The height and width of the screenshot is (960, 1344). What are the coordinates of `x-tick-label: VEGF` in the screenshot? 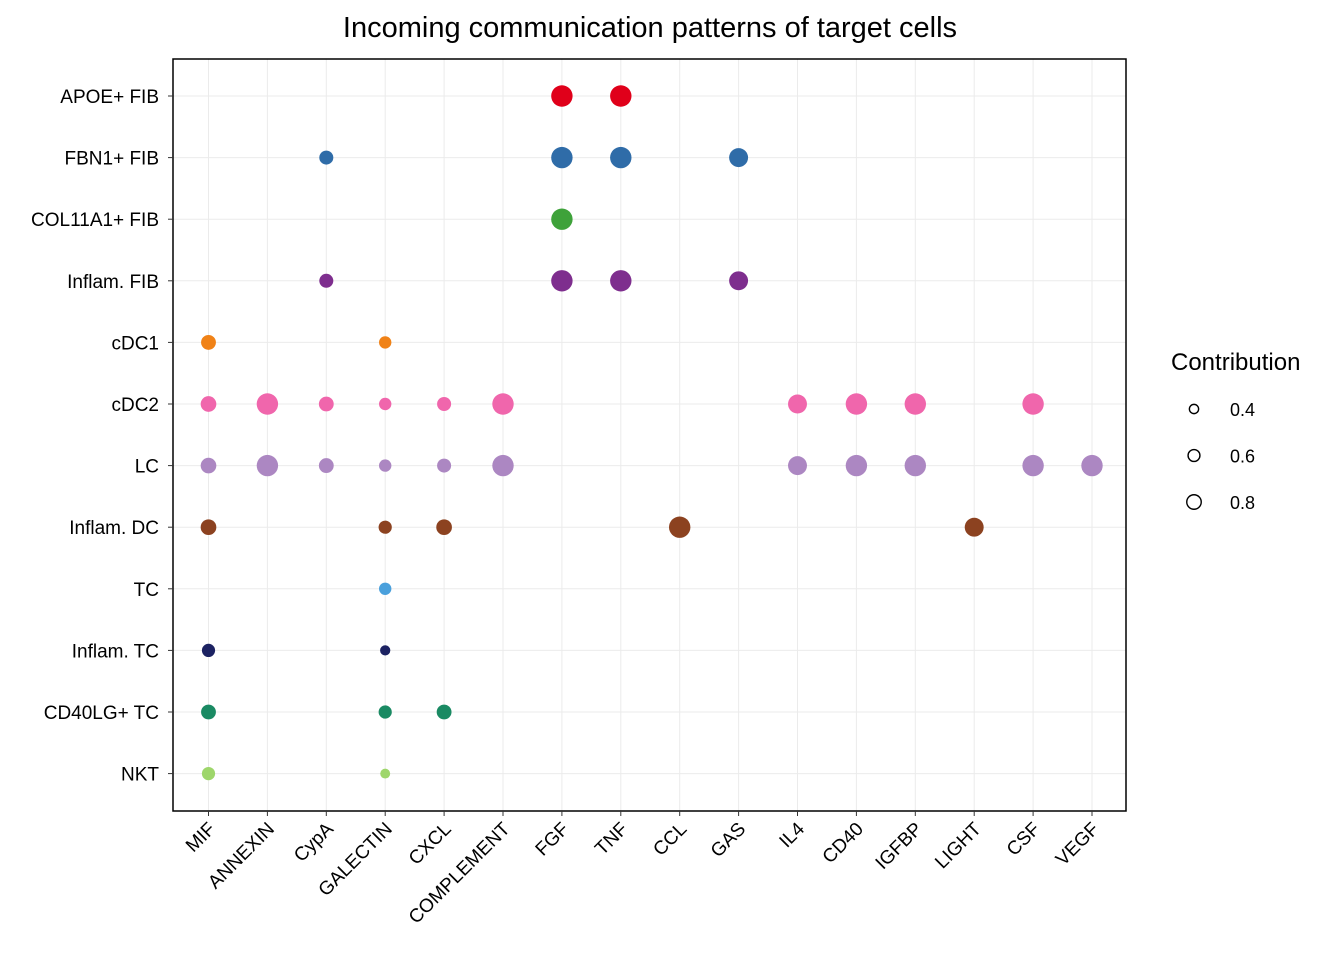 It's located at (1077, 844).